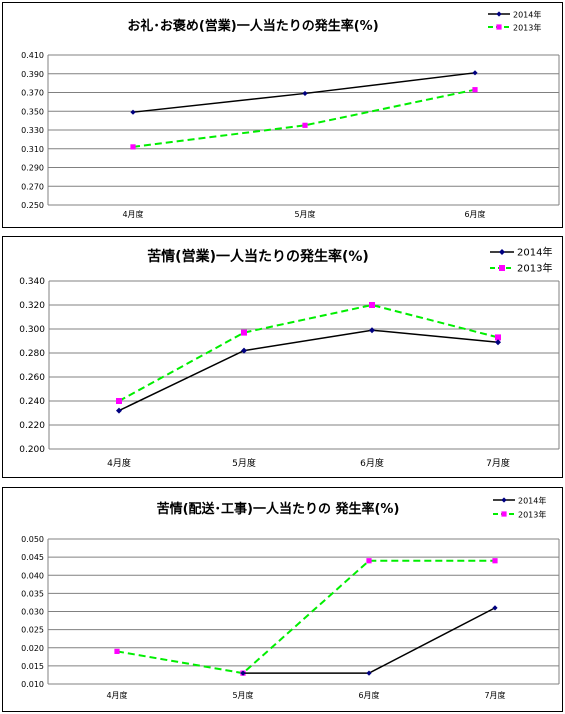 The width and height of the screenshot is (565, 714). What do you see at coordinates (32, 55) in the screenshot?
I see `y-tick-label: 0.410` at bounding box center [32, 55].